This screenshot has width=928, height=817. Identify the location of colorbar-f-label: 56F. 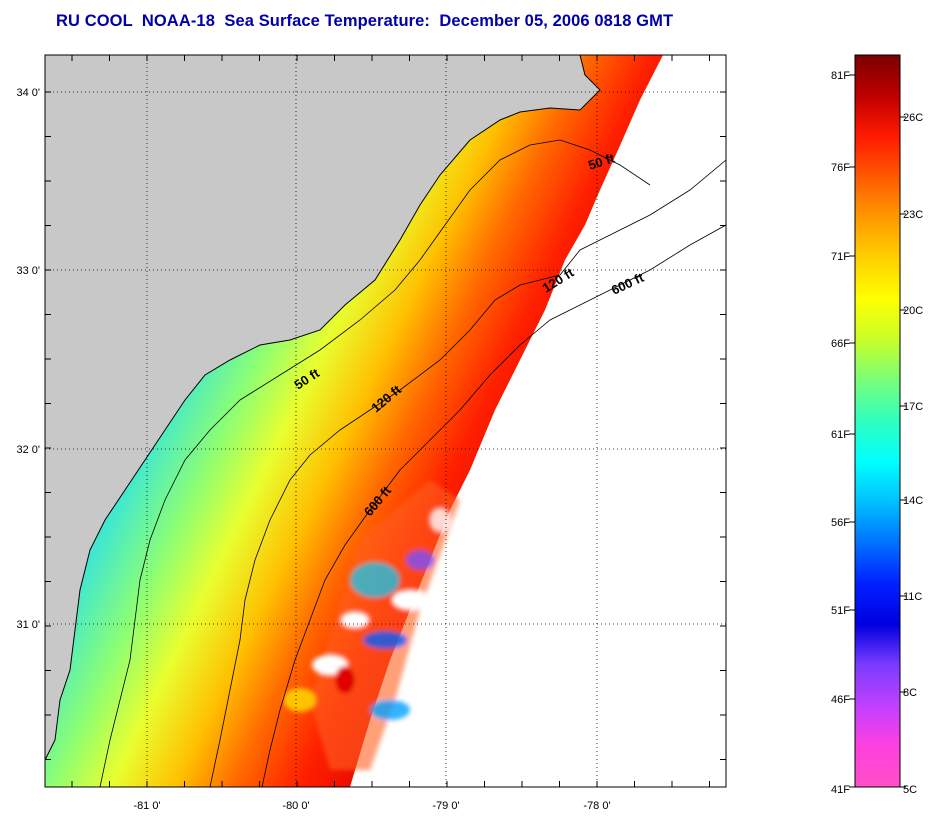
(840, 523).